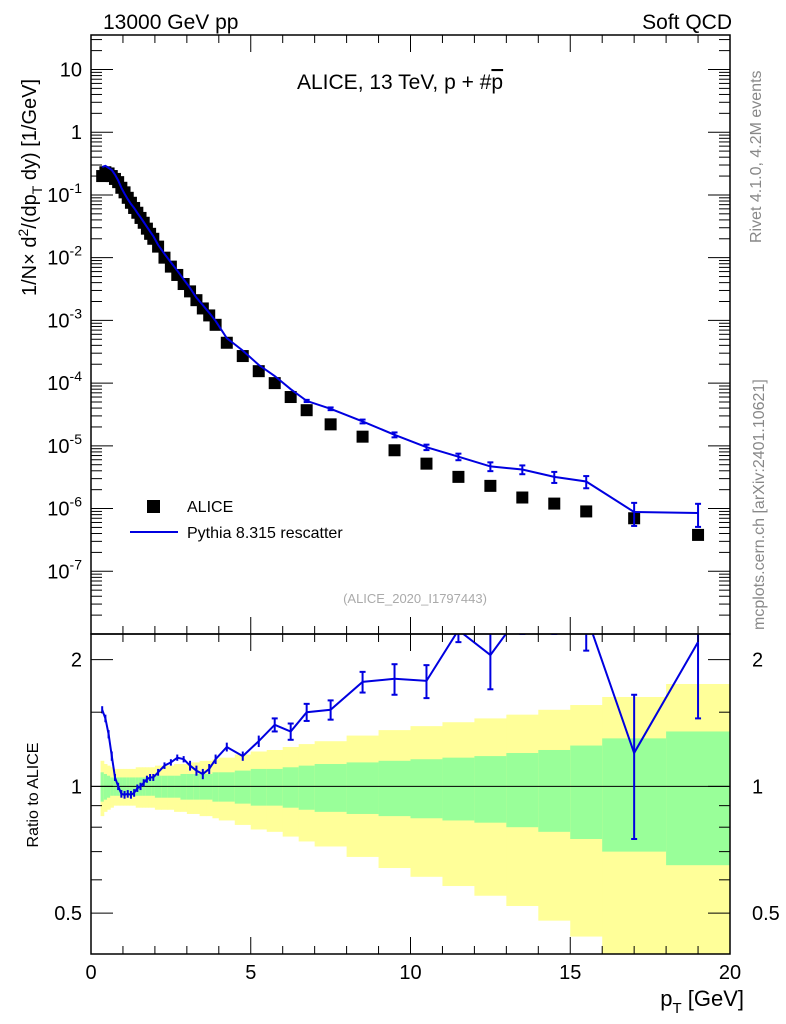  Describe the element at coordinates (410, 973) in the screenshot. I see `x-tick-label: 10` at that location.